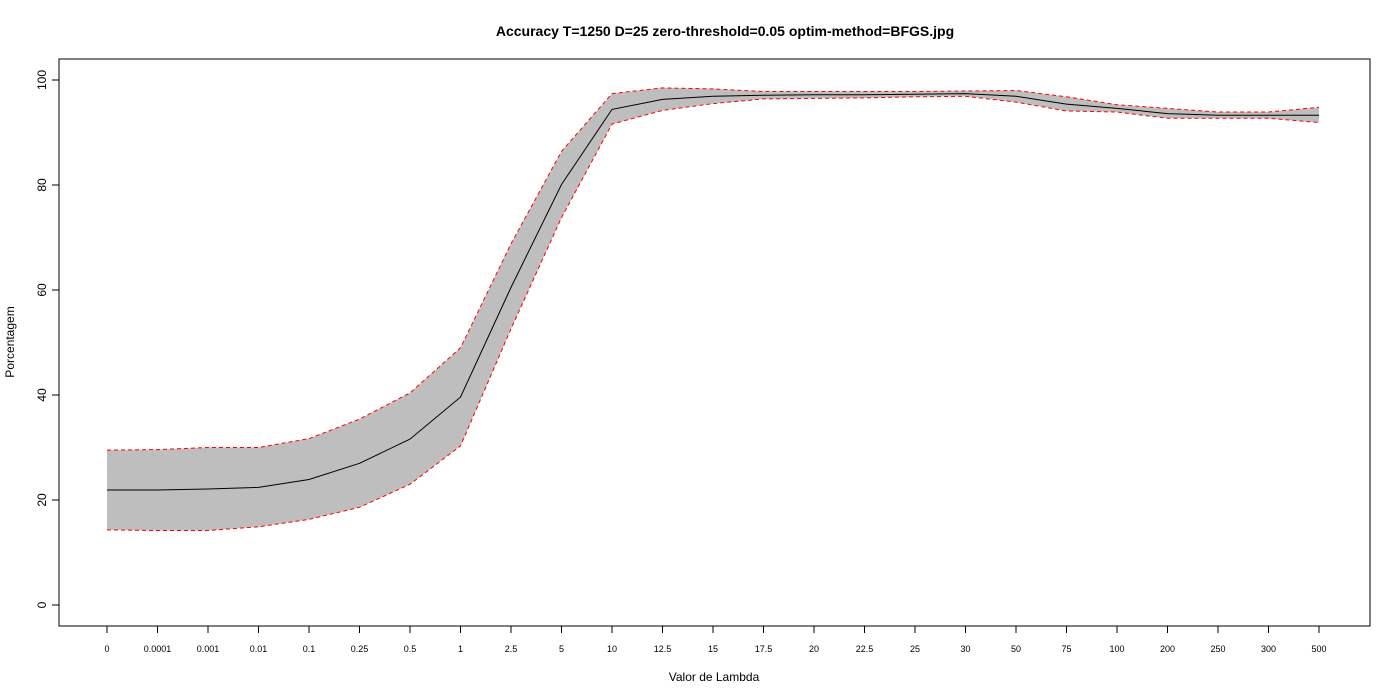 This screenshot has width=1400, height=700. Describe the element at coordinates (1268, 649) in the screenshot. I see `x-tick-label: 300` at that location.